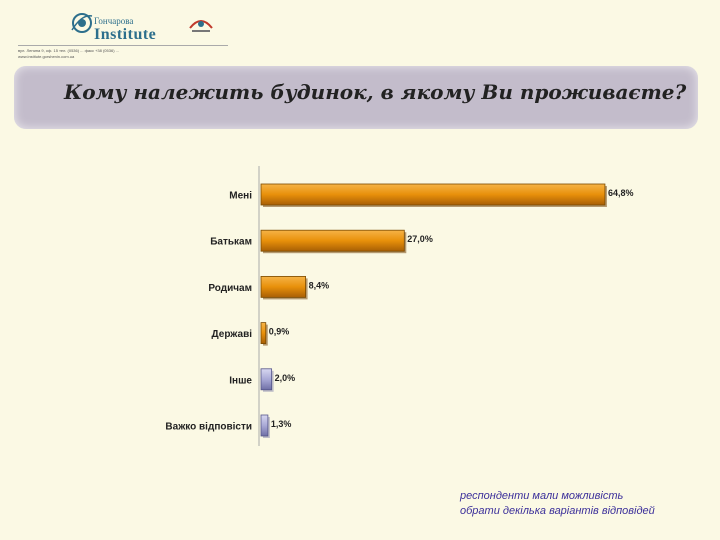 This screenshot has width=720, height=540. What do you see at coordinates (319, 285) in the screenshot?
I see `data-label: 8,4%` at bounding box center [319, 285].